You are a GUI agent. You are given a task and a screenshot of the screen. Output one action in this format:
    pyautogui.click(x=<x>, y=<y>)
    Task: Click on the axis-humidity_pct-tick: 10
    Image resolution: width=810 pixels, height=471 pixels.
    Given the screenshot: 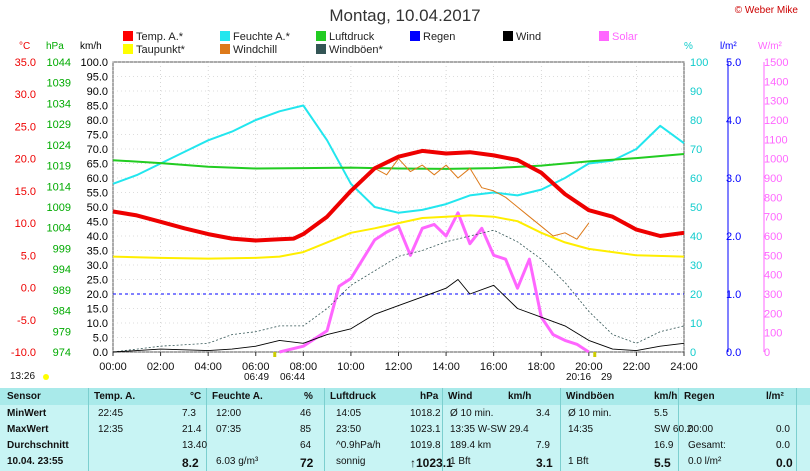 What is the action you would take?
    pyautogui.click(x=696, y=324)
    